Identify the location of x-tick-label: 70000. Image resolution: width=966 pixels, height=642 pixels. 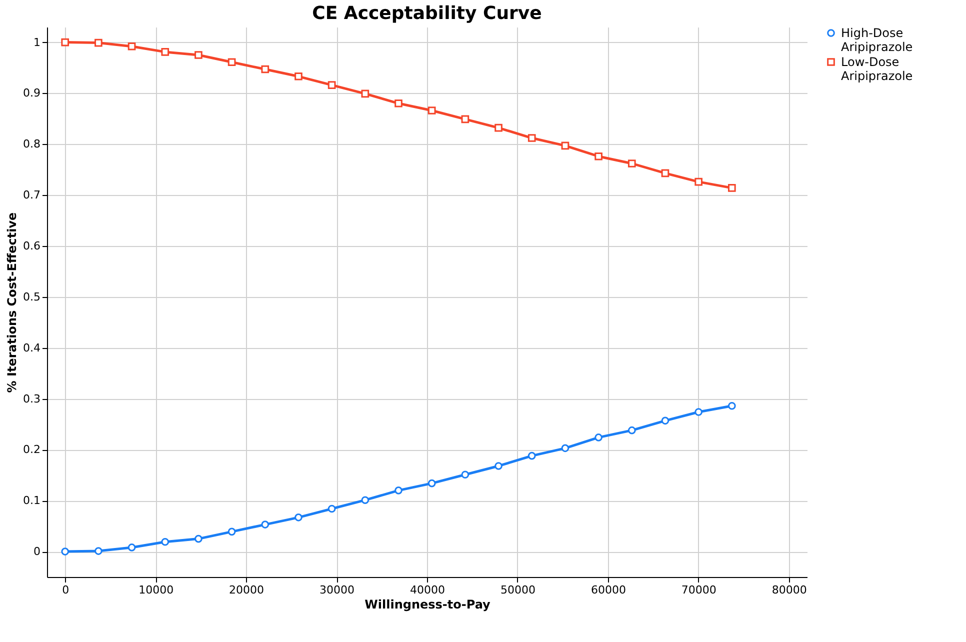
(698, 590).